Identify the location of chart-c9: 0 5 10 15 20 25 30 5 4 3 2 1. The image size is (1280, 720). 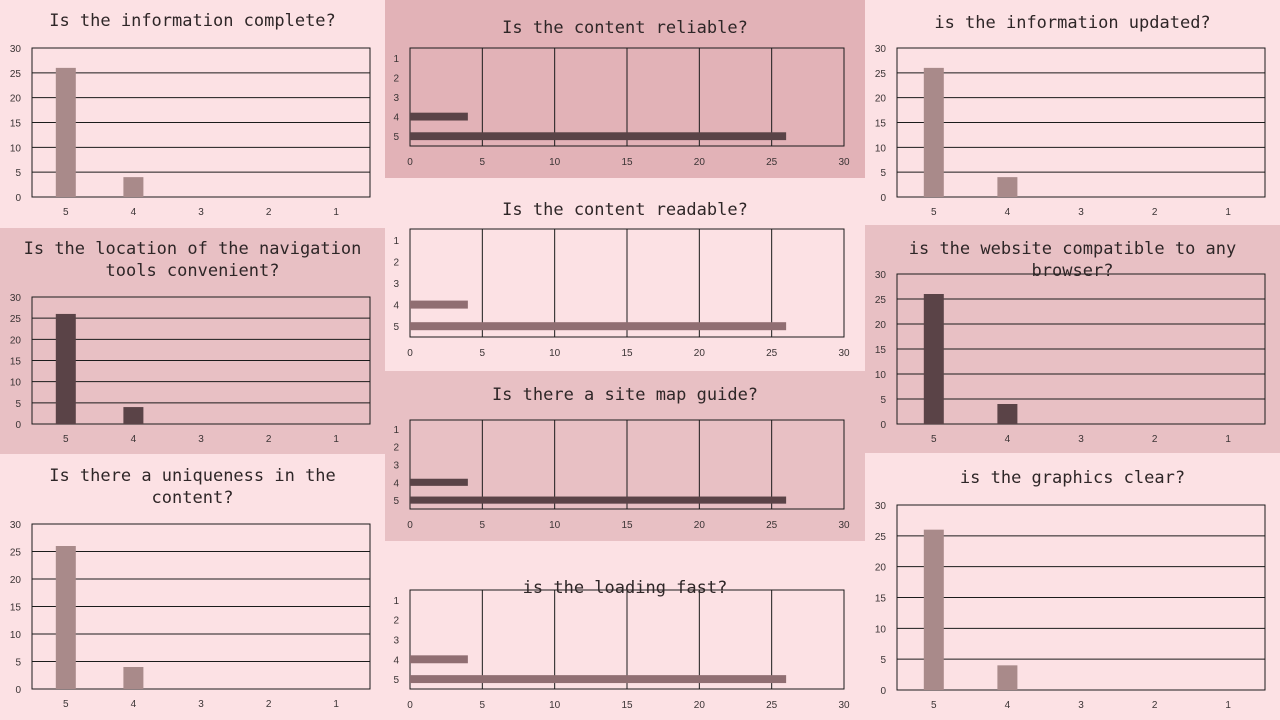
(1070, 606).